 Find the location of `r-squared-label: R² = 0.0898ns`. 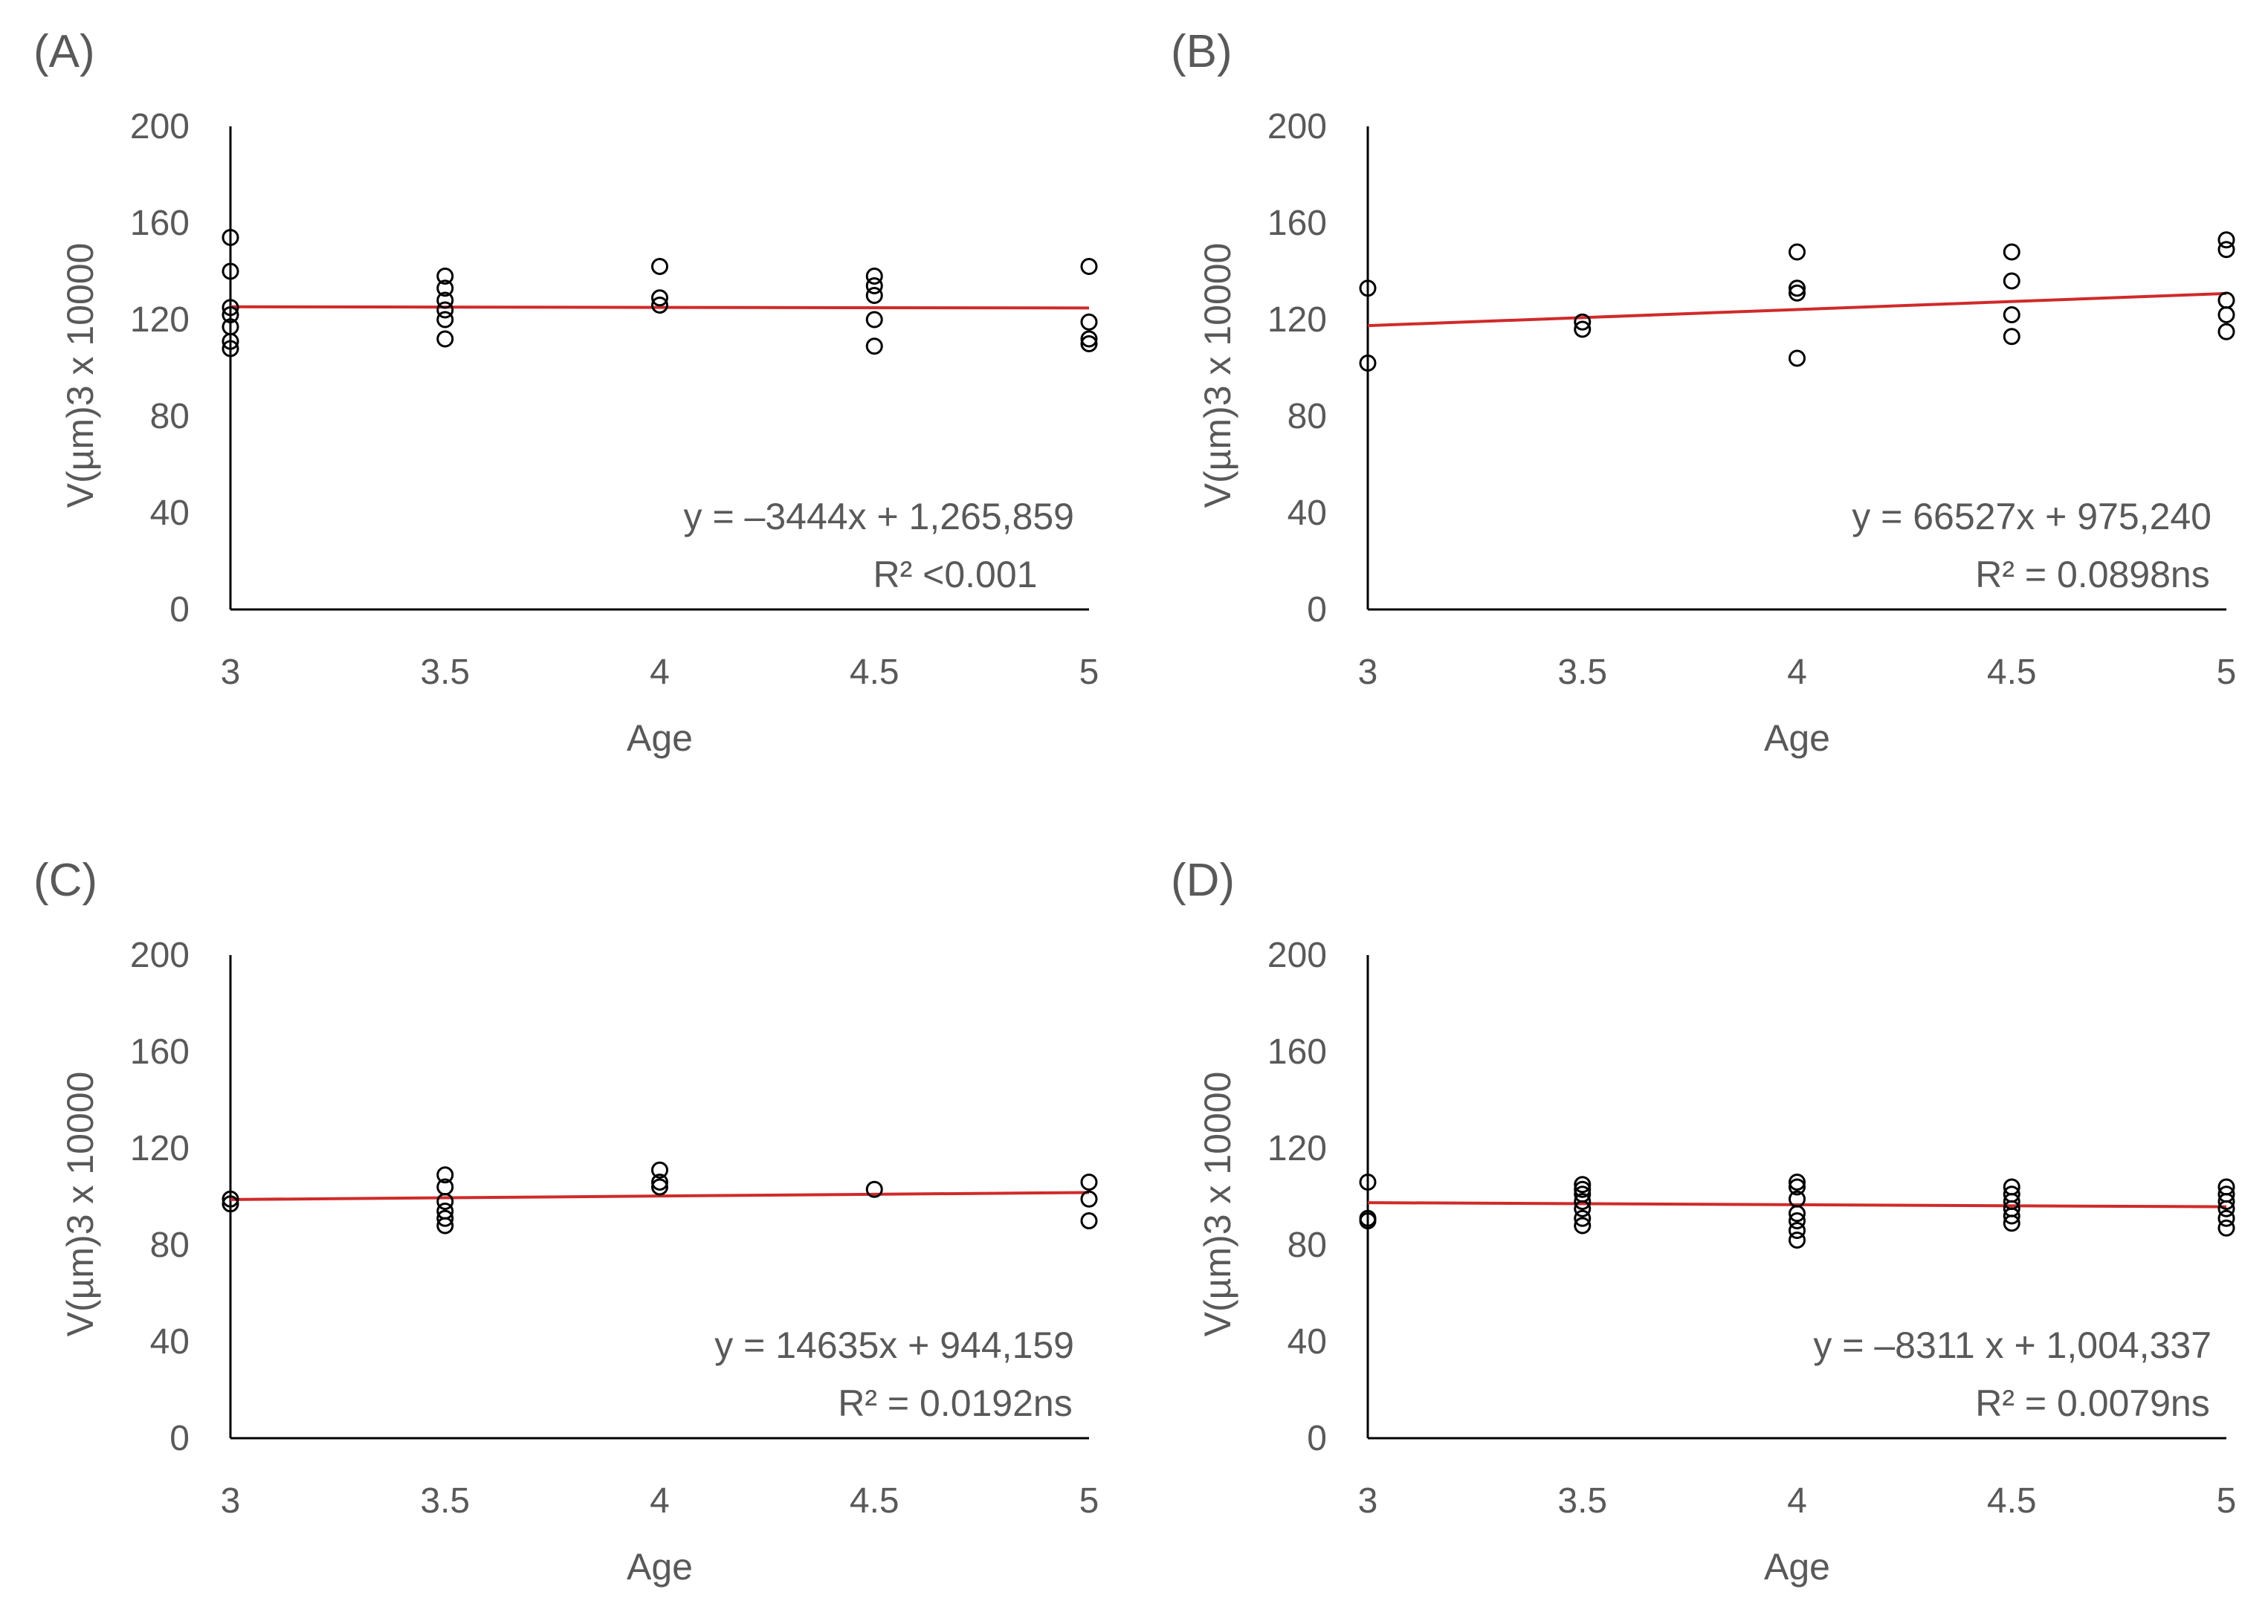

r-squared-label: R² = 0.0898ns is located at coordinates (2092, 574).